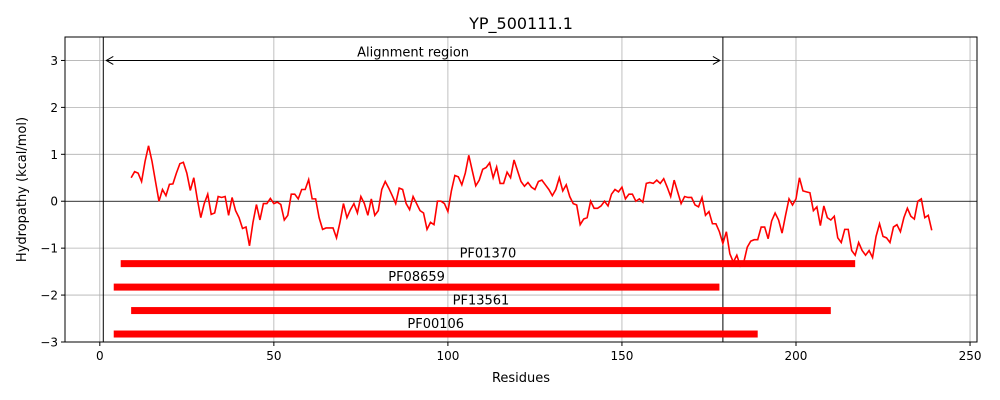  Describe the element at coordinates (54, 61) in the screenshot. I see `y-tick-label: 3` at that location.